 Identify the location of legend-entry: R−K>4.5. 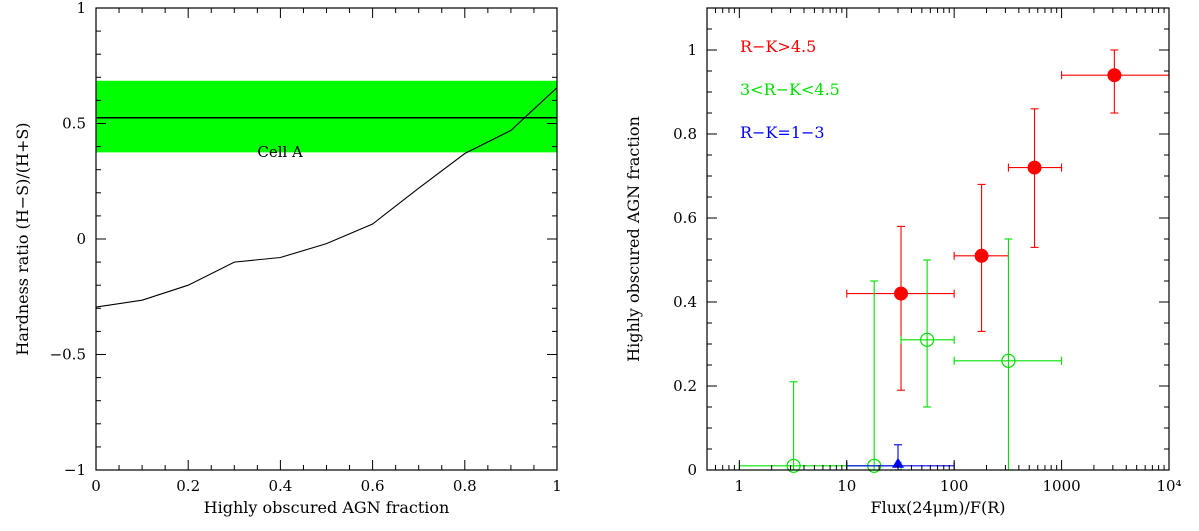
(778, 46).